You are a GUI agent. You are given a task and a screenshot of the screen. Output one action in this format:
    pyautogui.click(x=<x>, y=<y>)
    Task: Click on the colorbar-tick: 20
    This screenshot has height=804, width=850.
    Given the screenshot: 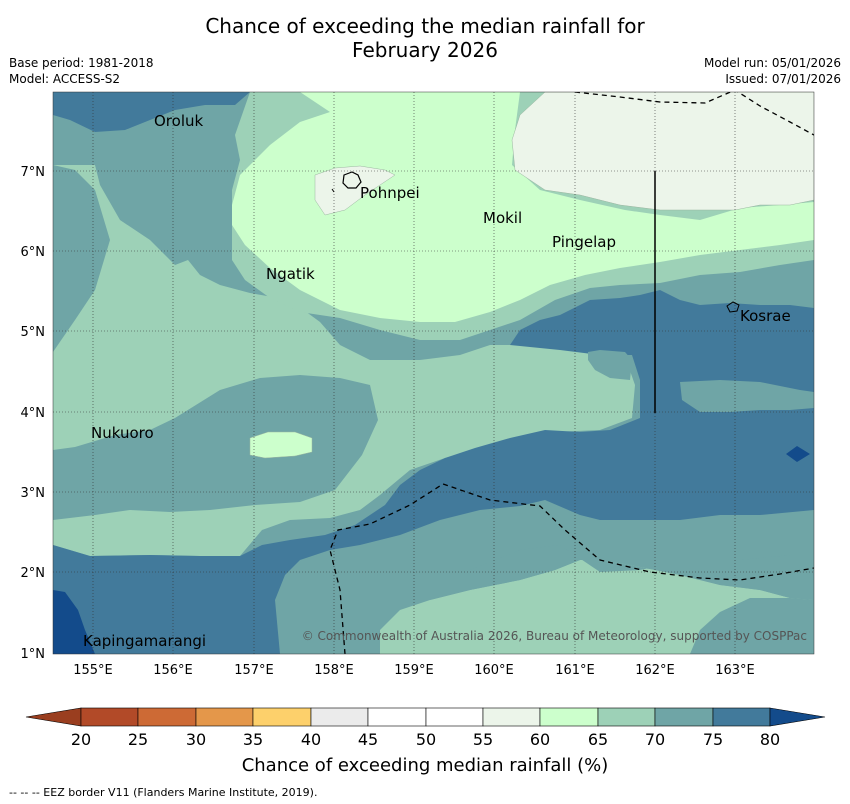 What is the action you would take?
    pyautogui.click(x=81, y=739)
    